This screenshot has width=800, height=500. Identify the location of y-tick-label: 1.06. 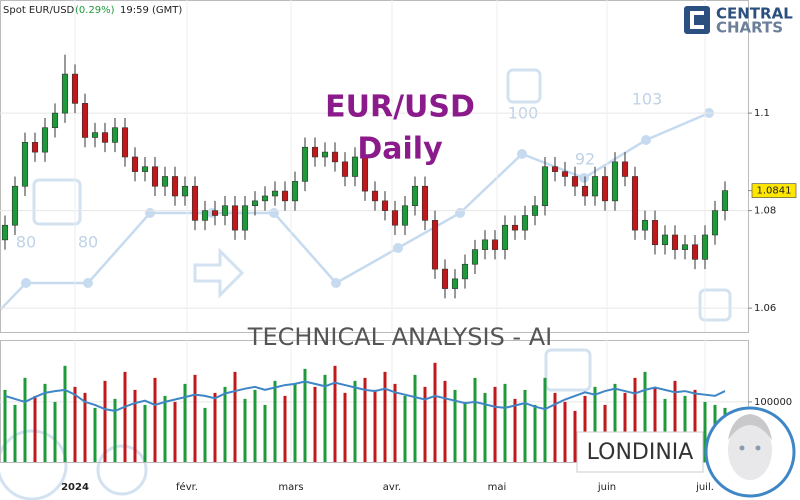
(765, 308).